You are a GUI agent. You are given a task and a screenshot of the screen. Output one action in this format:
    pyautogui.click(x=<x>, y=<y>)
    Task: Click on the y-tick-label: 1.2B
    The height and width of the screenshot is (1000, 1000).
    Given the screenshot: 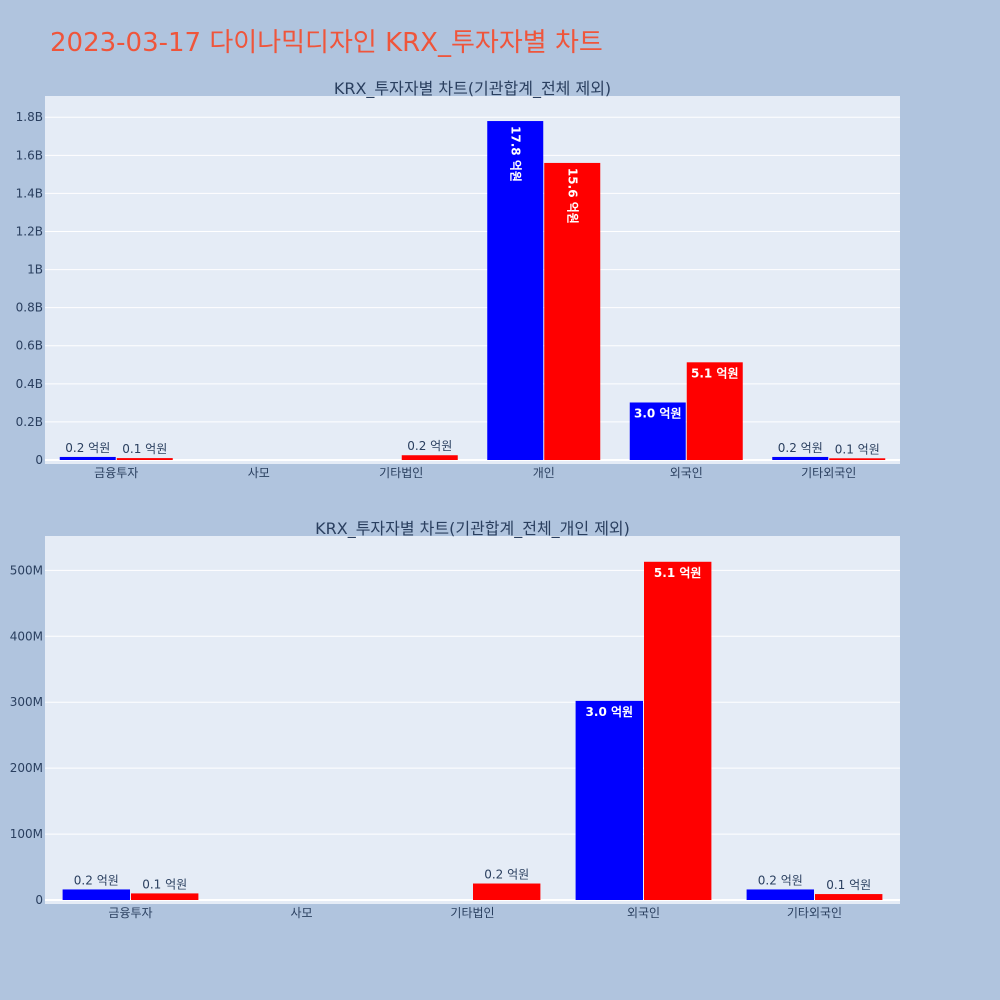 What is the action you would take?
    pyautogui.click(x=29, y=231)
    